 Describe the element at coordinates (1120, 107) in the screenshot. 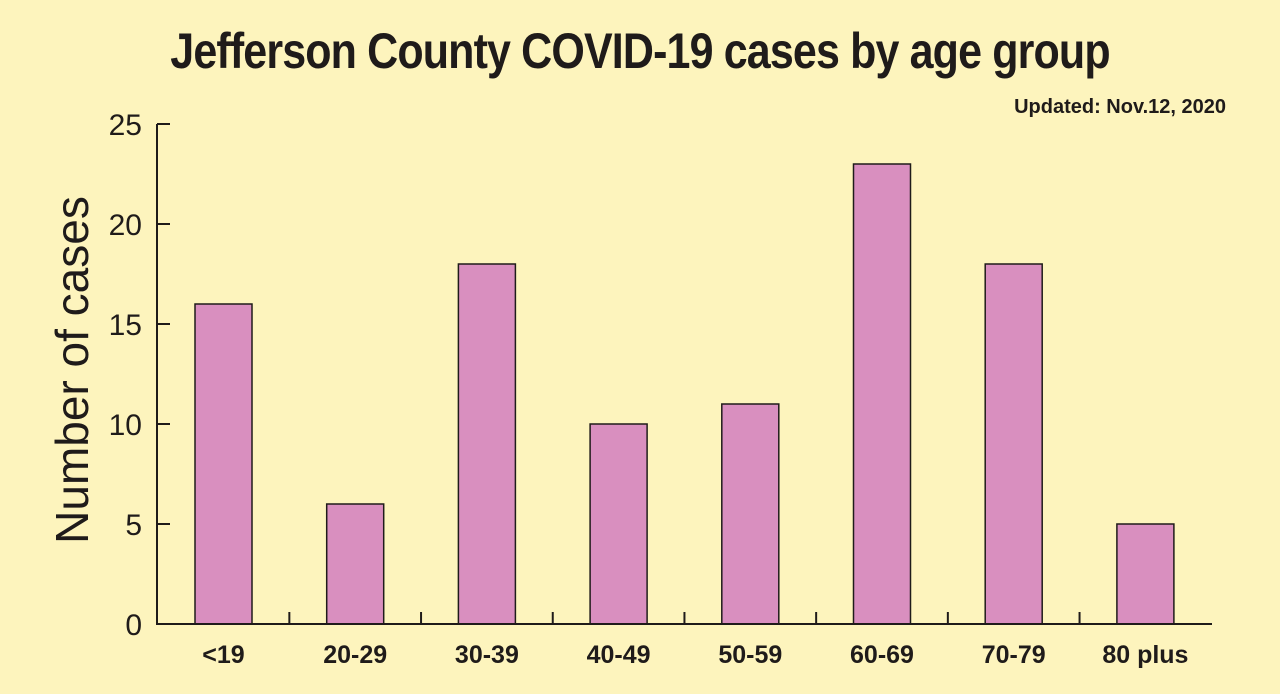

I see `updated-date: Updated: Nov.12, 2020` at that location.